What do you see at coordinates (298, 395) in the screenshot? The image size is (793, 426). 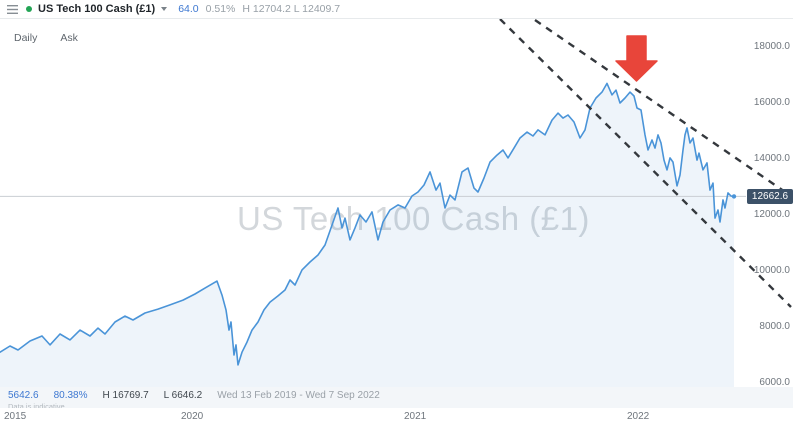 I see `date-range: Wed 13 Feb 2019 - Wed 7 Sep 2022` at bounding box center [298, 395].